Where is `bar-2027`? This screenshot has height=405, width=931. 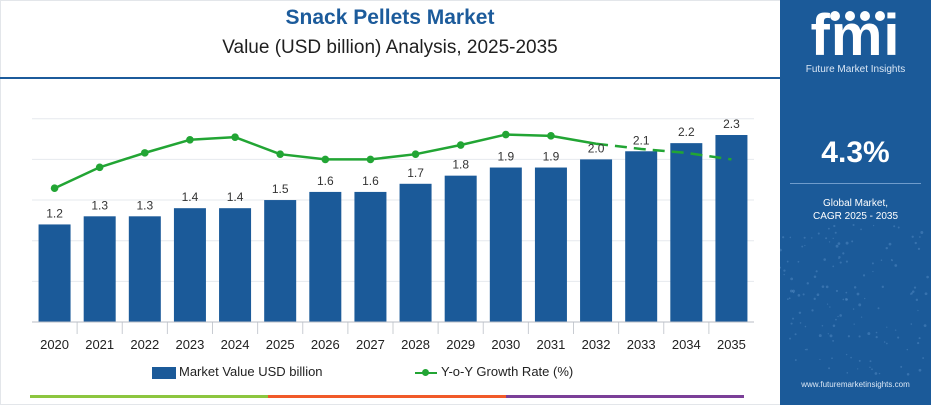
bar-2027 is located at coordinates (370, 256).